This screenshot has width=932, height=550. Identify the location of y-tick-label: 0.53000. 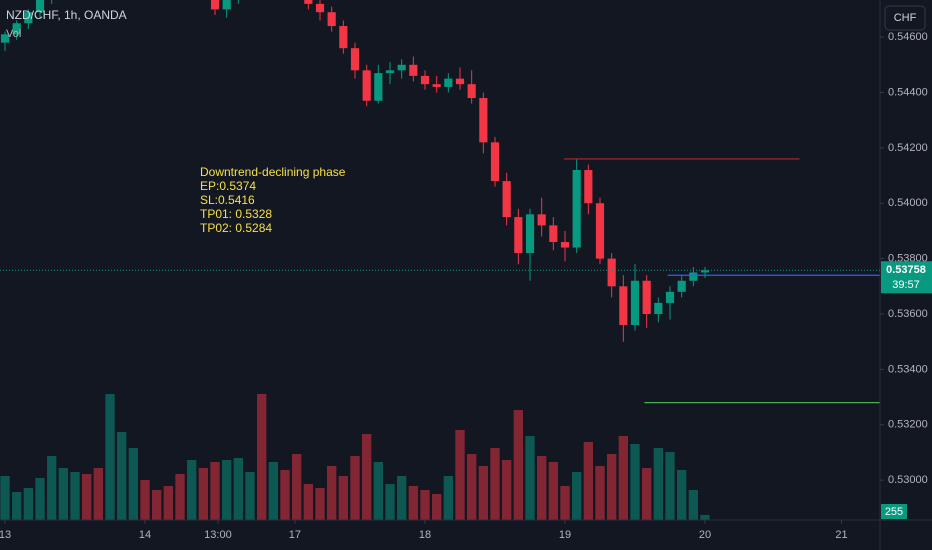
(908, 480).